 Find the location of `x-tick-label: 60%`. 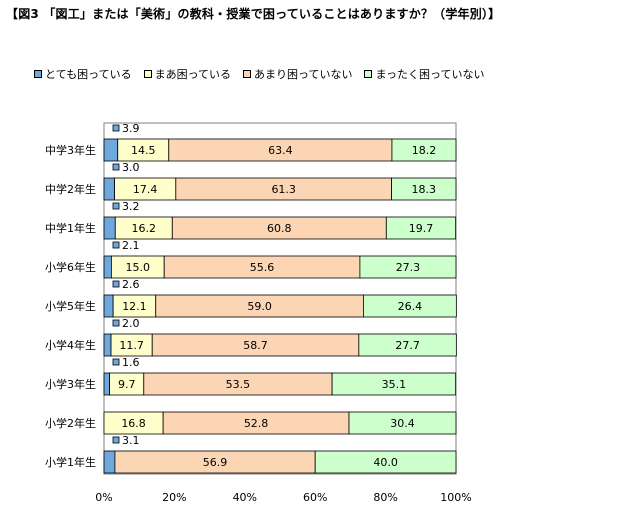

x-tick-label: 60% is located at coordinates (315, 497).